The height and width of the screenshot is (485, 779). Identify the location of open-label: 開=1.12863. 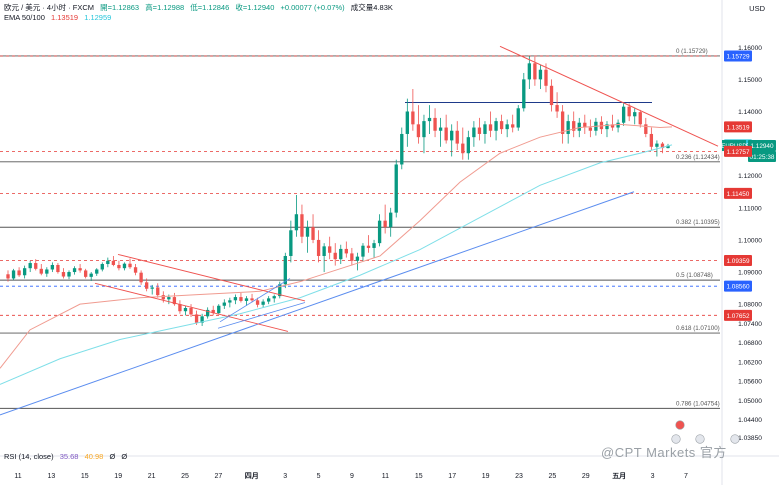
(120, 7).